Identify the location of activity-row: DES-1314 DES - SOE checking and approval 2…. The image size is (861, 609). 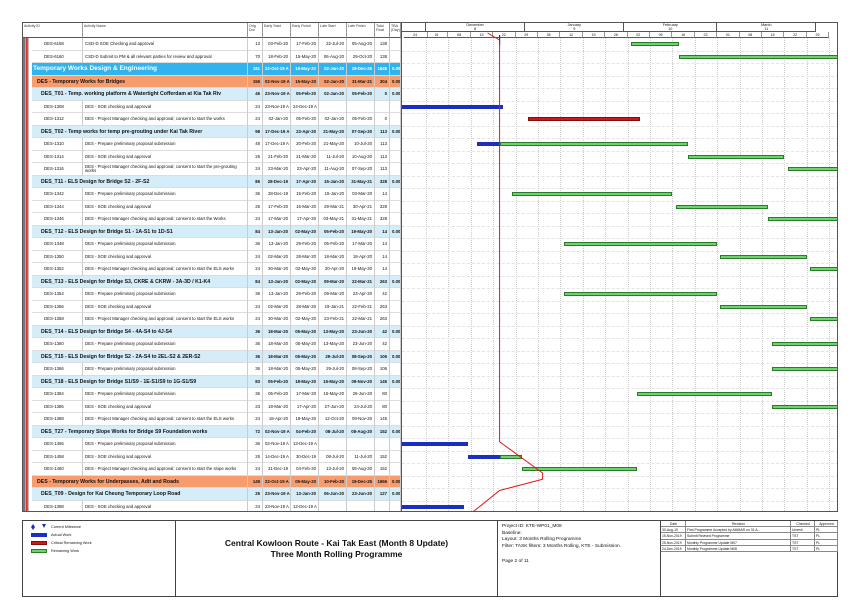
(212, 156).